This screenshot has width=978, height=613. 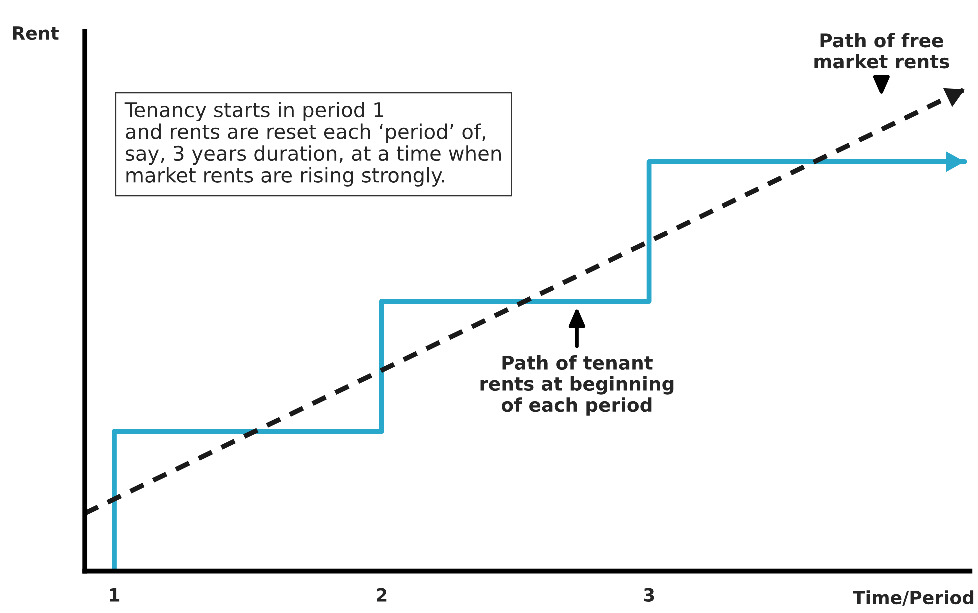 I want to click on x-tick-label: 3, so click(x=649, y=595).